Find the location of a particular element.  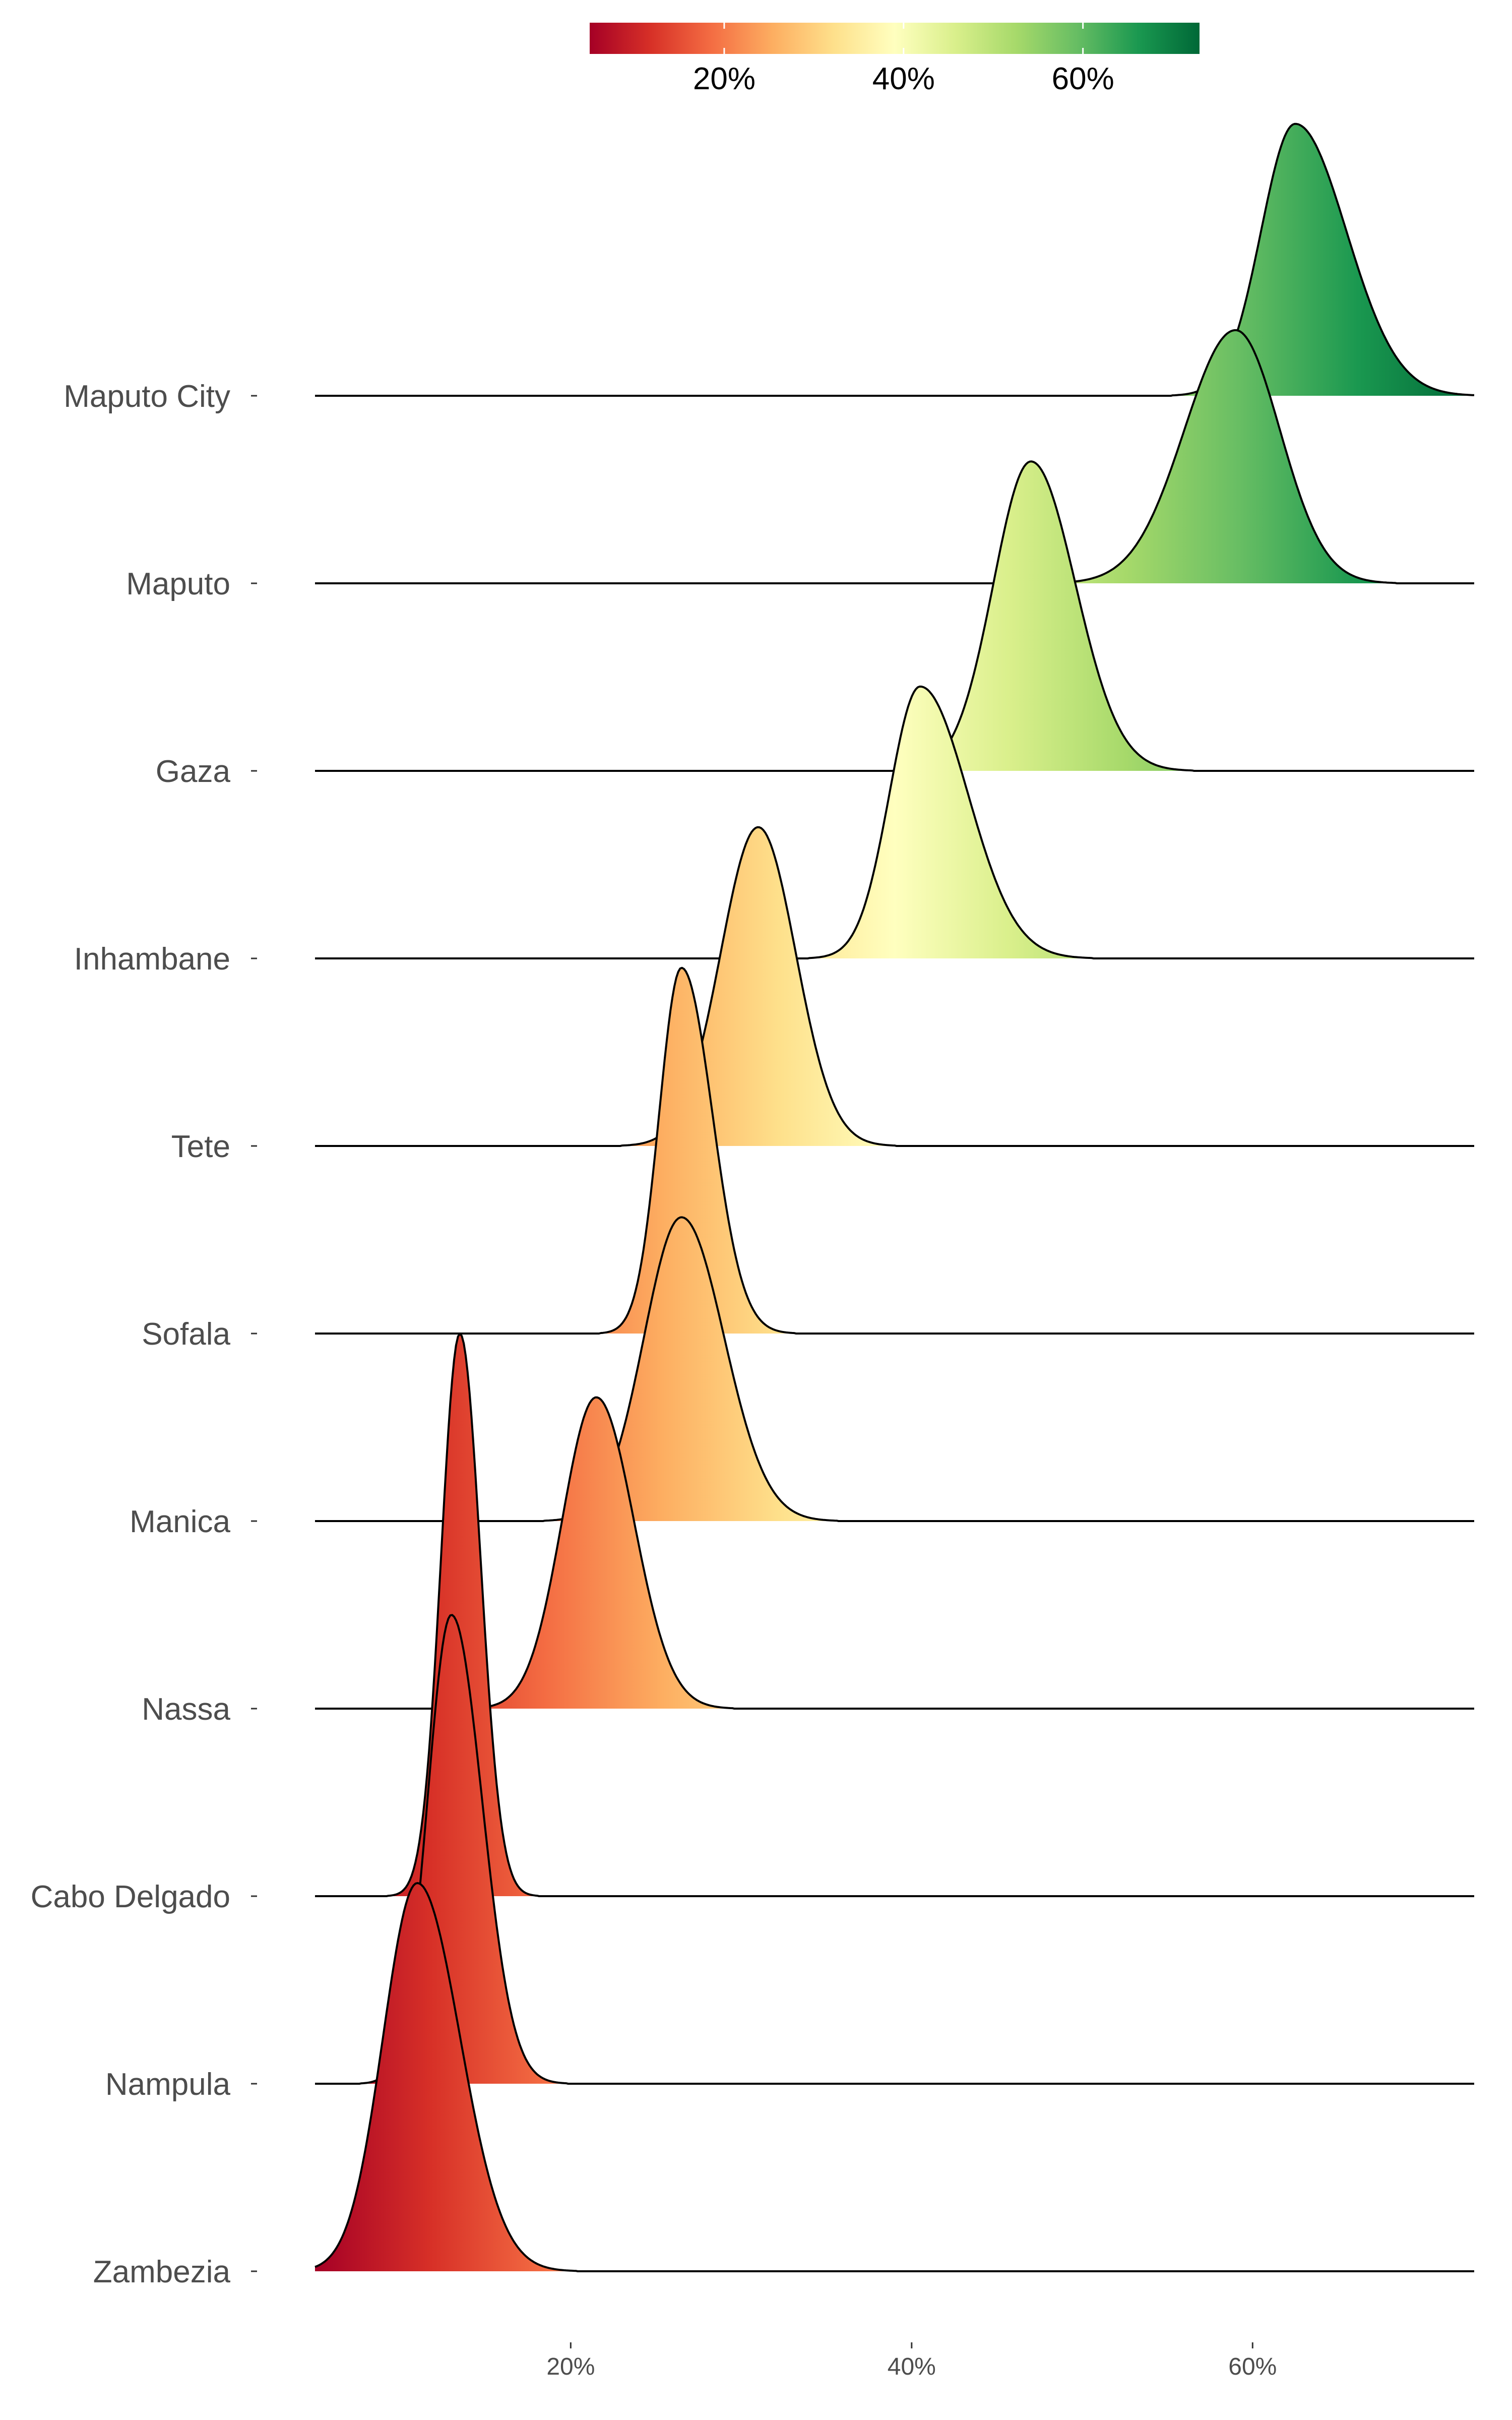

y-label-tete: Tete is located at coordinates (200, 1146).